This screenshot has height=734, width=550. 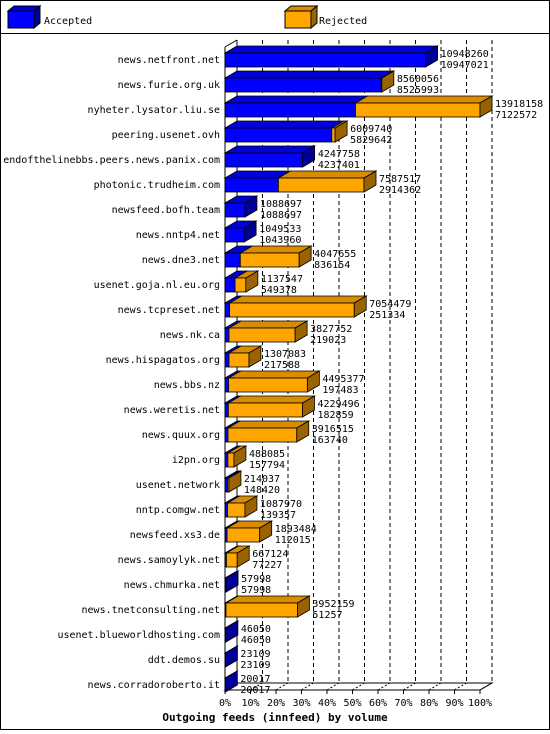 What do you see at coordinates (340, 390) in the screenshot?
I see `value-label-accepted: 197483` at bounding box center [340, 390].